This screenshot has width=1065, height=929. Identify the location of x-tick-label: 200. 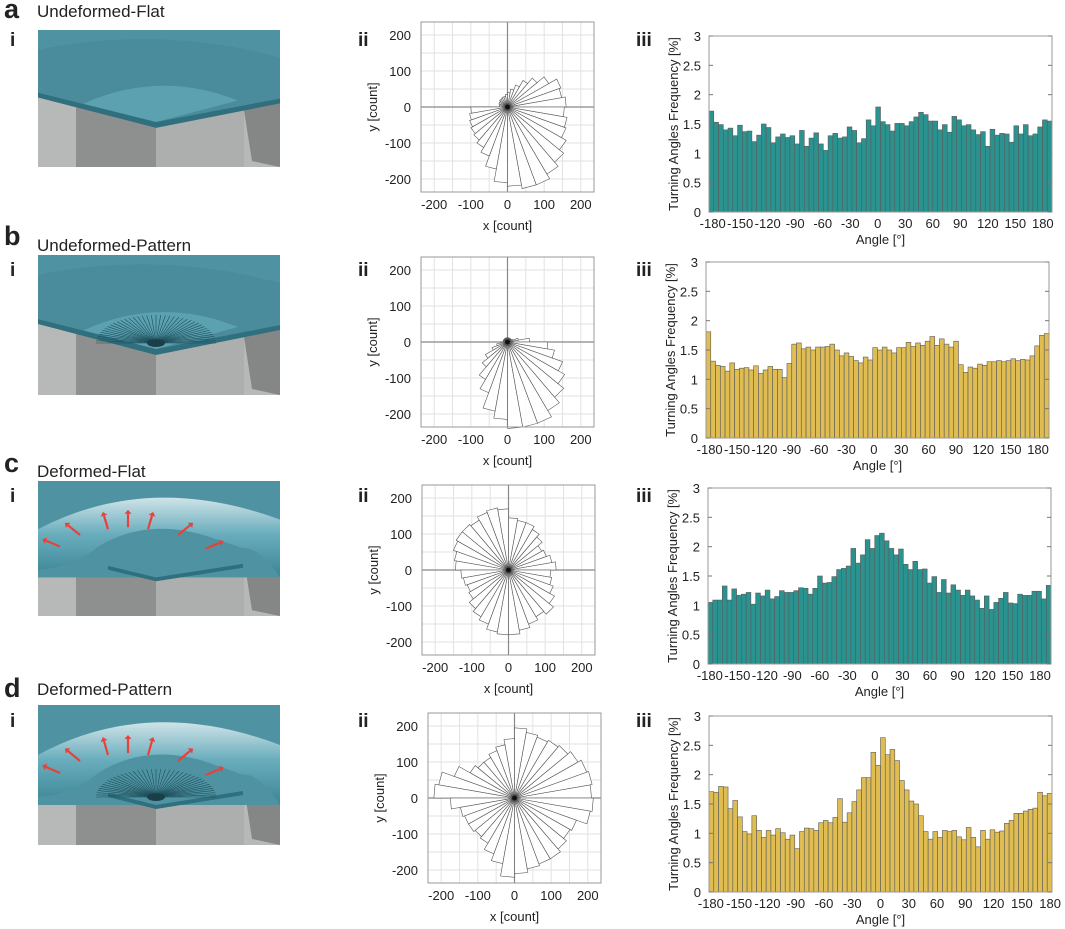
(588, 895).